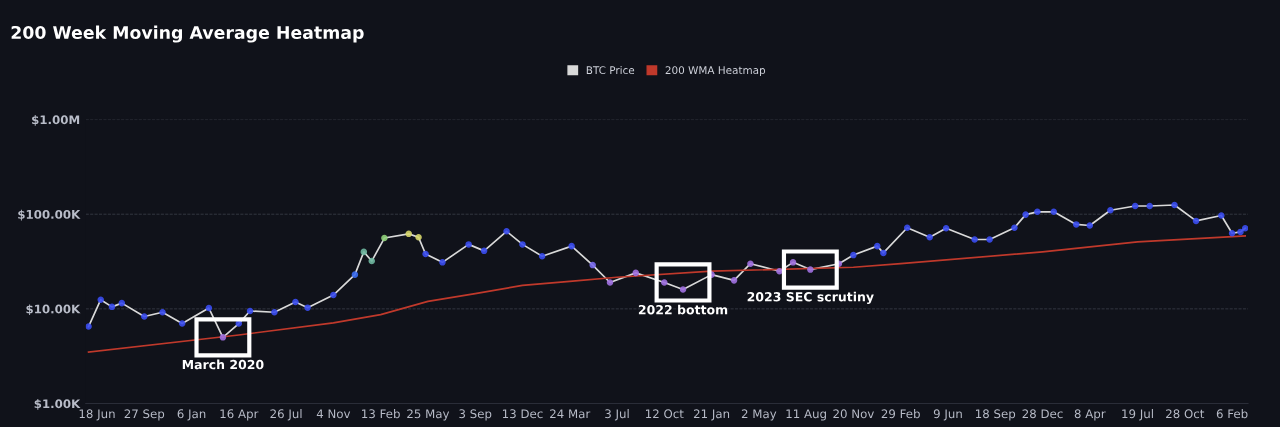 This screenshot has width=1280, height=427. What do you see at coordinates (56, 120) in the screenshot?
I see `y-tick-label: $1.00M` at bounding box center [56, 120].